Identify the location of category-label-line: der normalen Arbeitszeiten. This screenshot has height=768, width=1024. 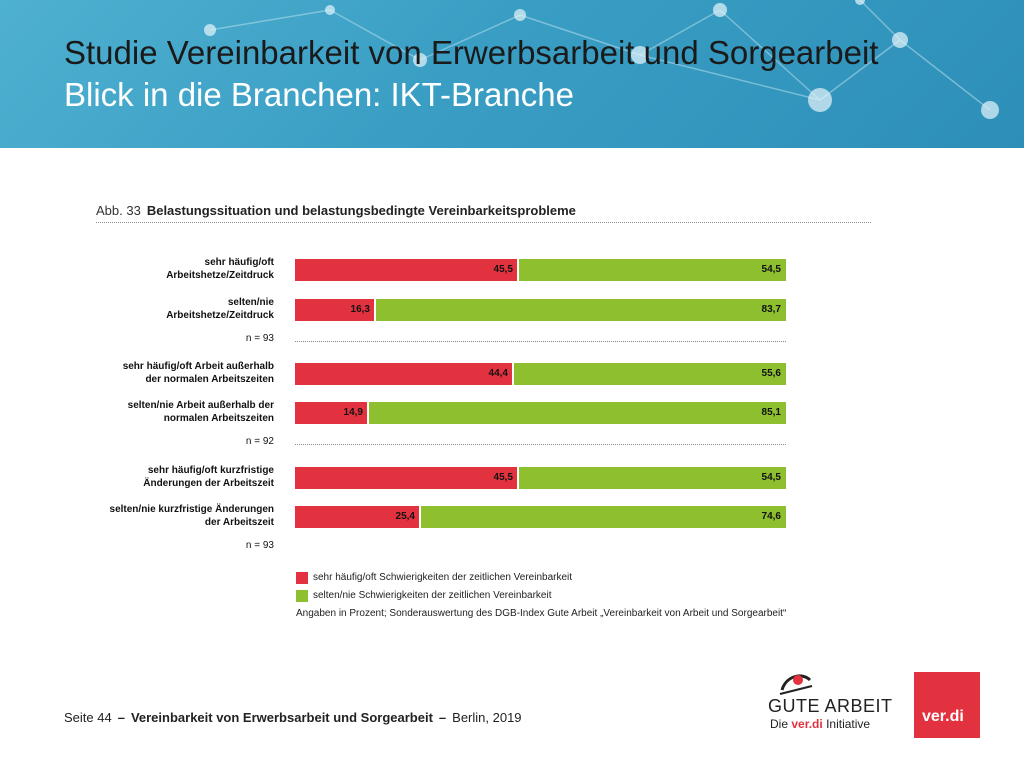
(209, 379).